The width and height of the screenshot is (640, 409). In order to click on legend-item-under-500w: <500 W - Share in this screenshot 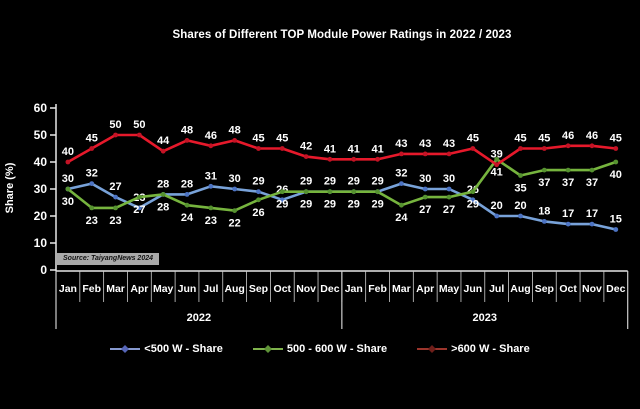, I will do `click(166, 349)`.